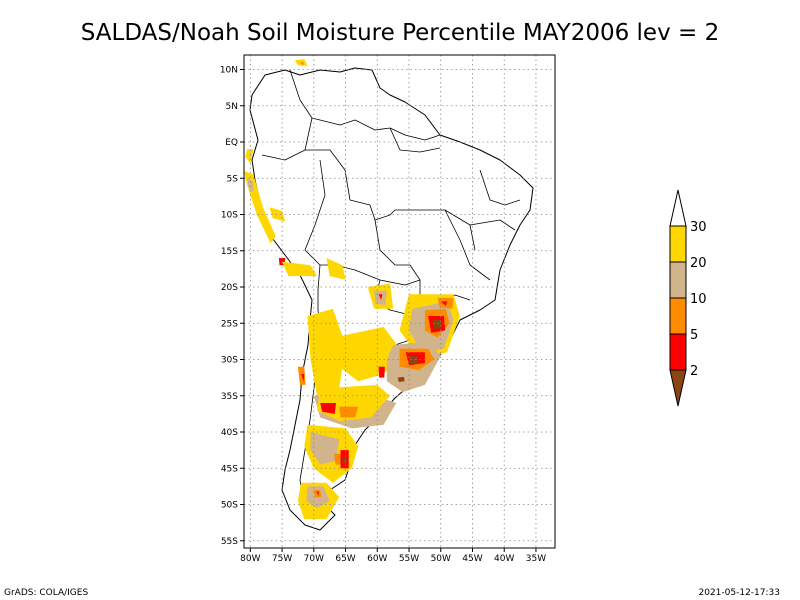  What do you see at coordinates (381, 372) in the screenshot?
I see `shade-entre-rios-red` at bounding box center [381, 372].